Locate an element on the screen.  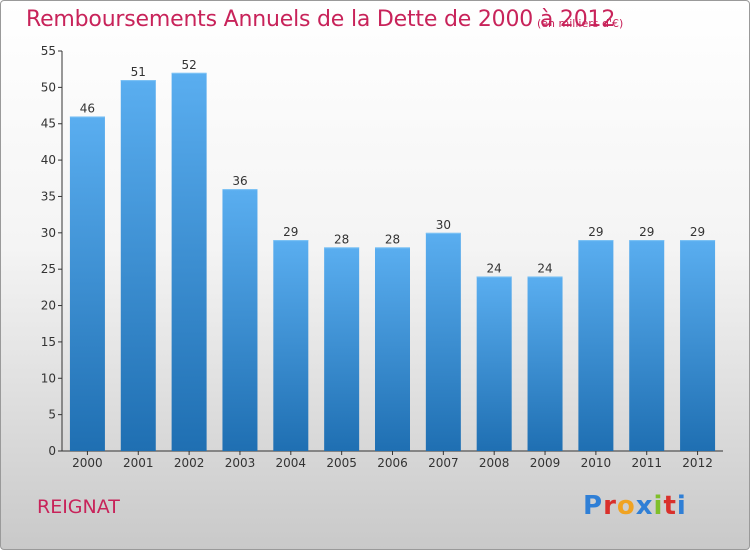
chart-unit-label: (en milliers d'€) is located at coordinates (580, 23).